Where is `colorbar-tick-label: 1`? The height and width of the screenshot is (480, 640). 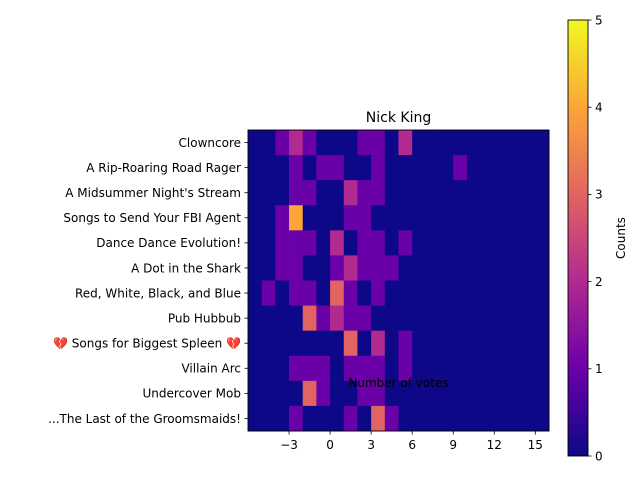
colorbar-tick-label: 1 is located at coordinates (599, 369).